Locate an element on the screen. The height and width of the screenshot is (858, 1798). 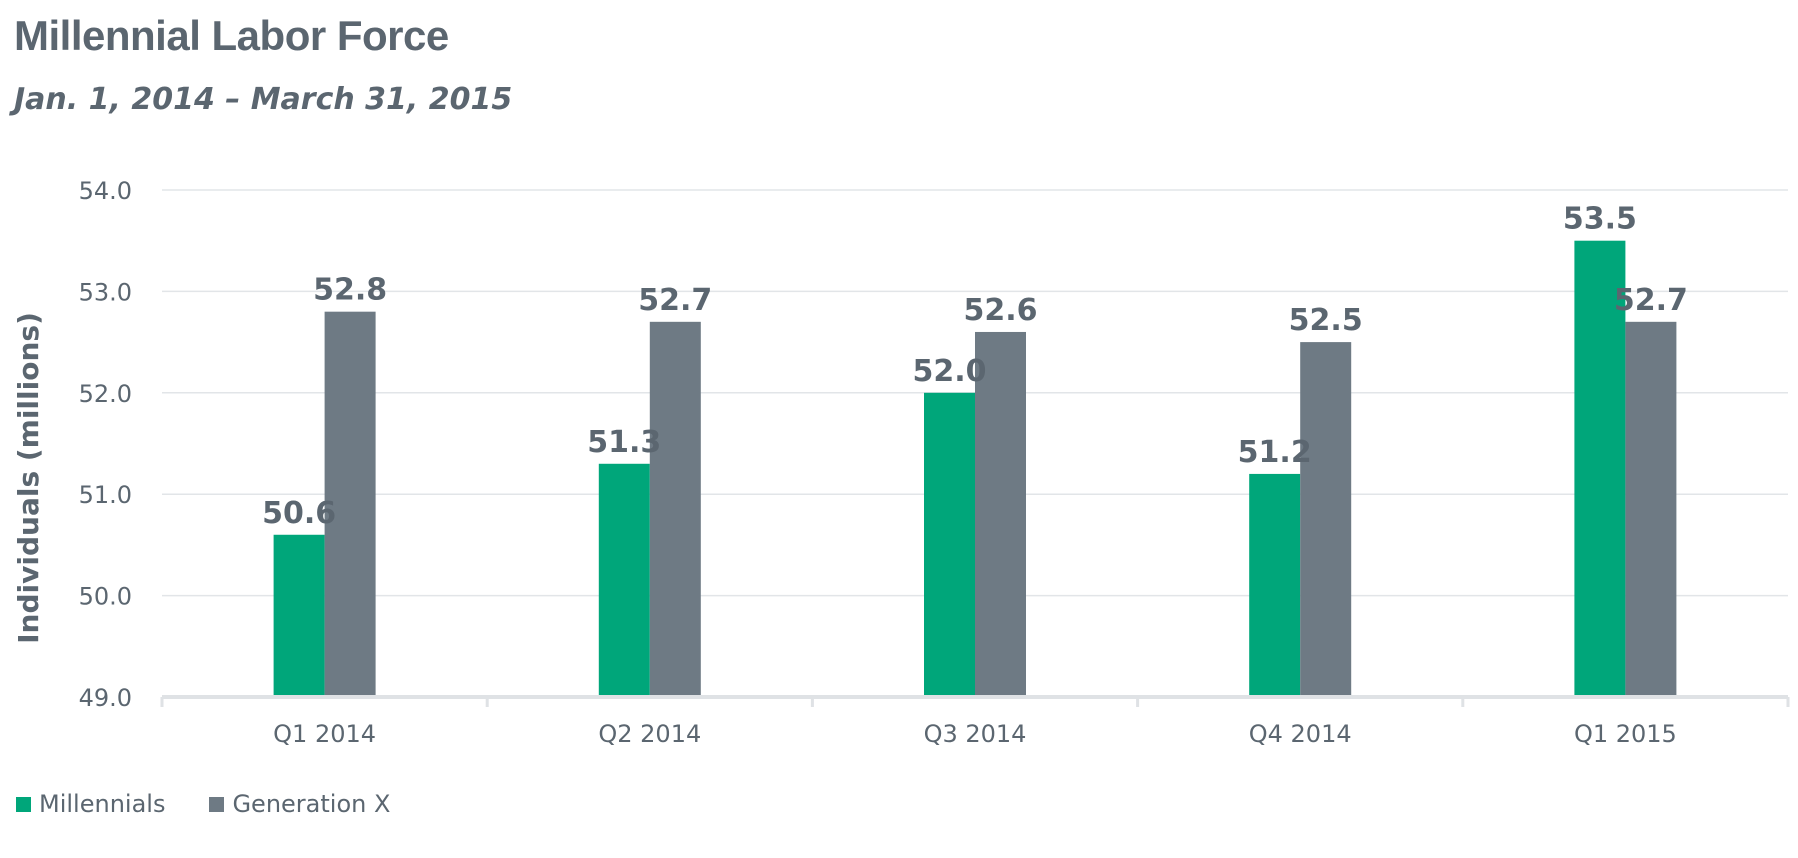
x-tick-label: Q3 2014 is located at coordinates (975, 734).